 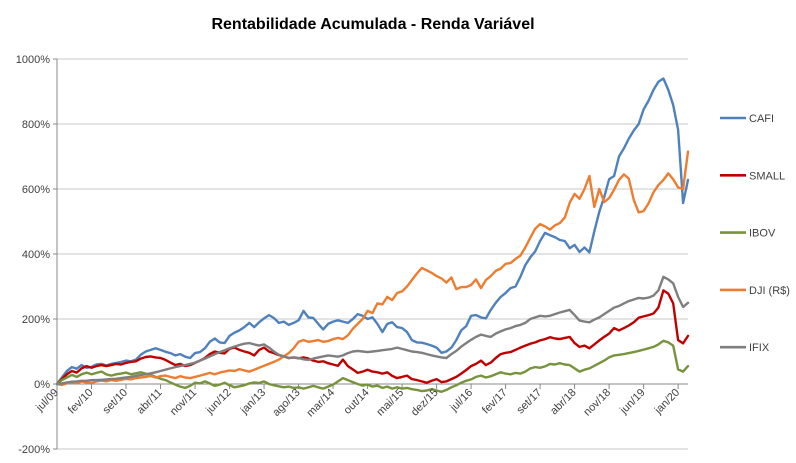 I want to click on x-tick-label: mar/14, so click(x=320, y=403).